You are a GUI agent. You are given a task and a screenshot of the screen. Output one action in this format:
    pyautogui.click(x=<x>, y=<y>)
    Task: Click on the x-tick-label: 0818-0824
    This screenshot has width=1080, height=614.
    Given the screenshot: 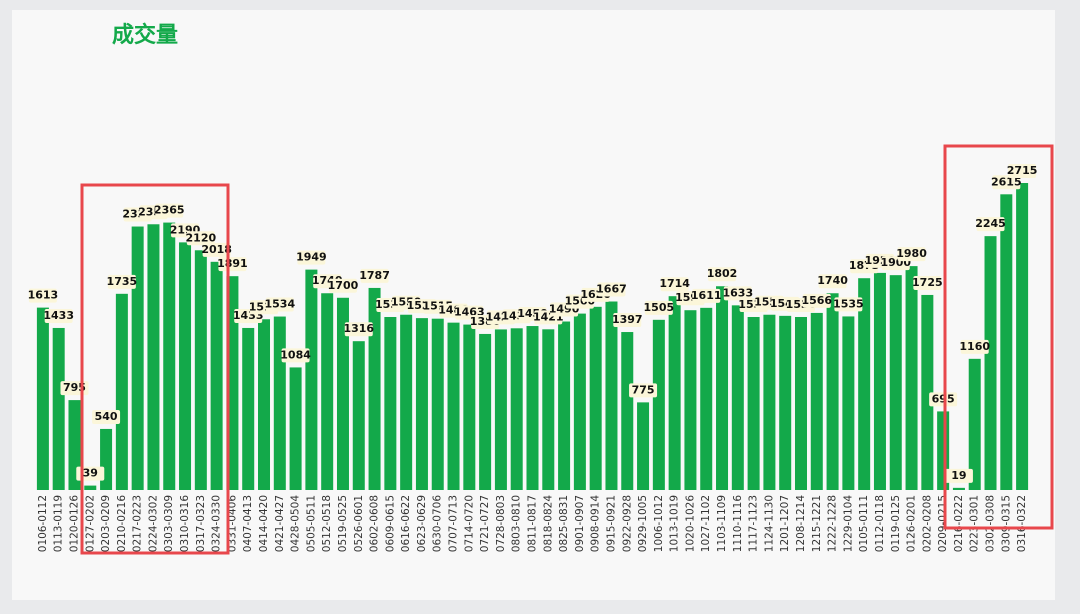 What is the action you would take?
    pyautogui.click(x=548, y=524)
    